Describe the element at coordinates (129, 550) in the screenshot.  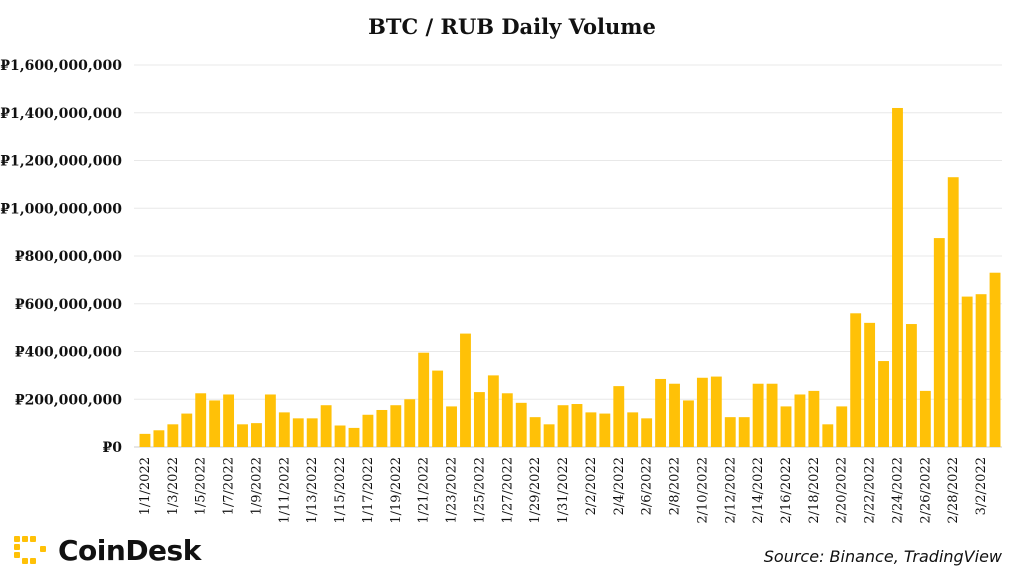
I see `brand-name: CoinDesk` at that location.